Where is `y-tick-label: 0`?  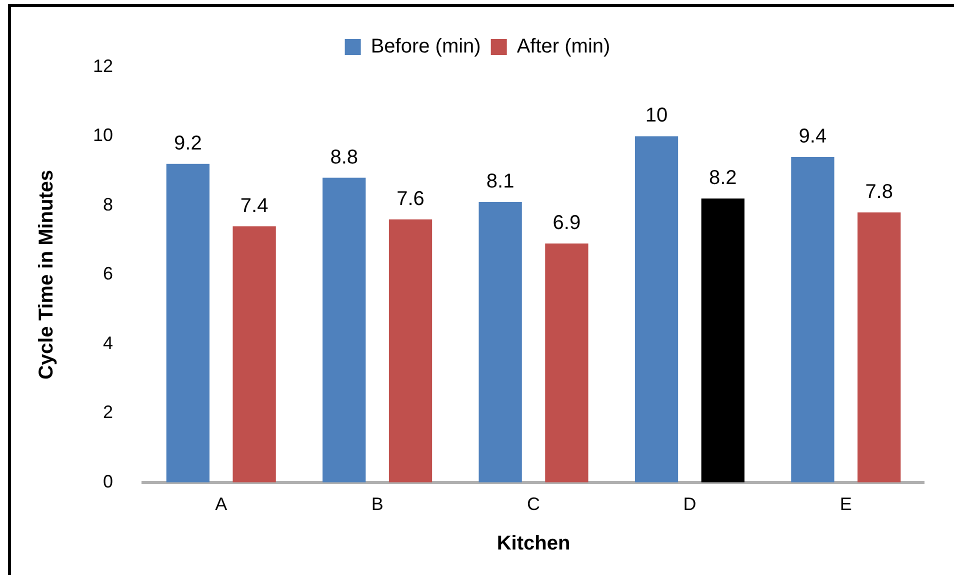 y-tick-label: 0 is located at coordinates (108, 481).